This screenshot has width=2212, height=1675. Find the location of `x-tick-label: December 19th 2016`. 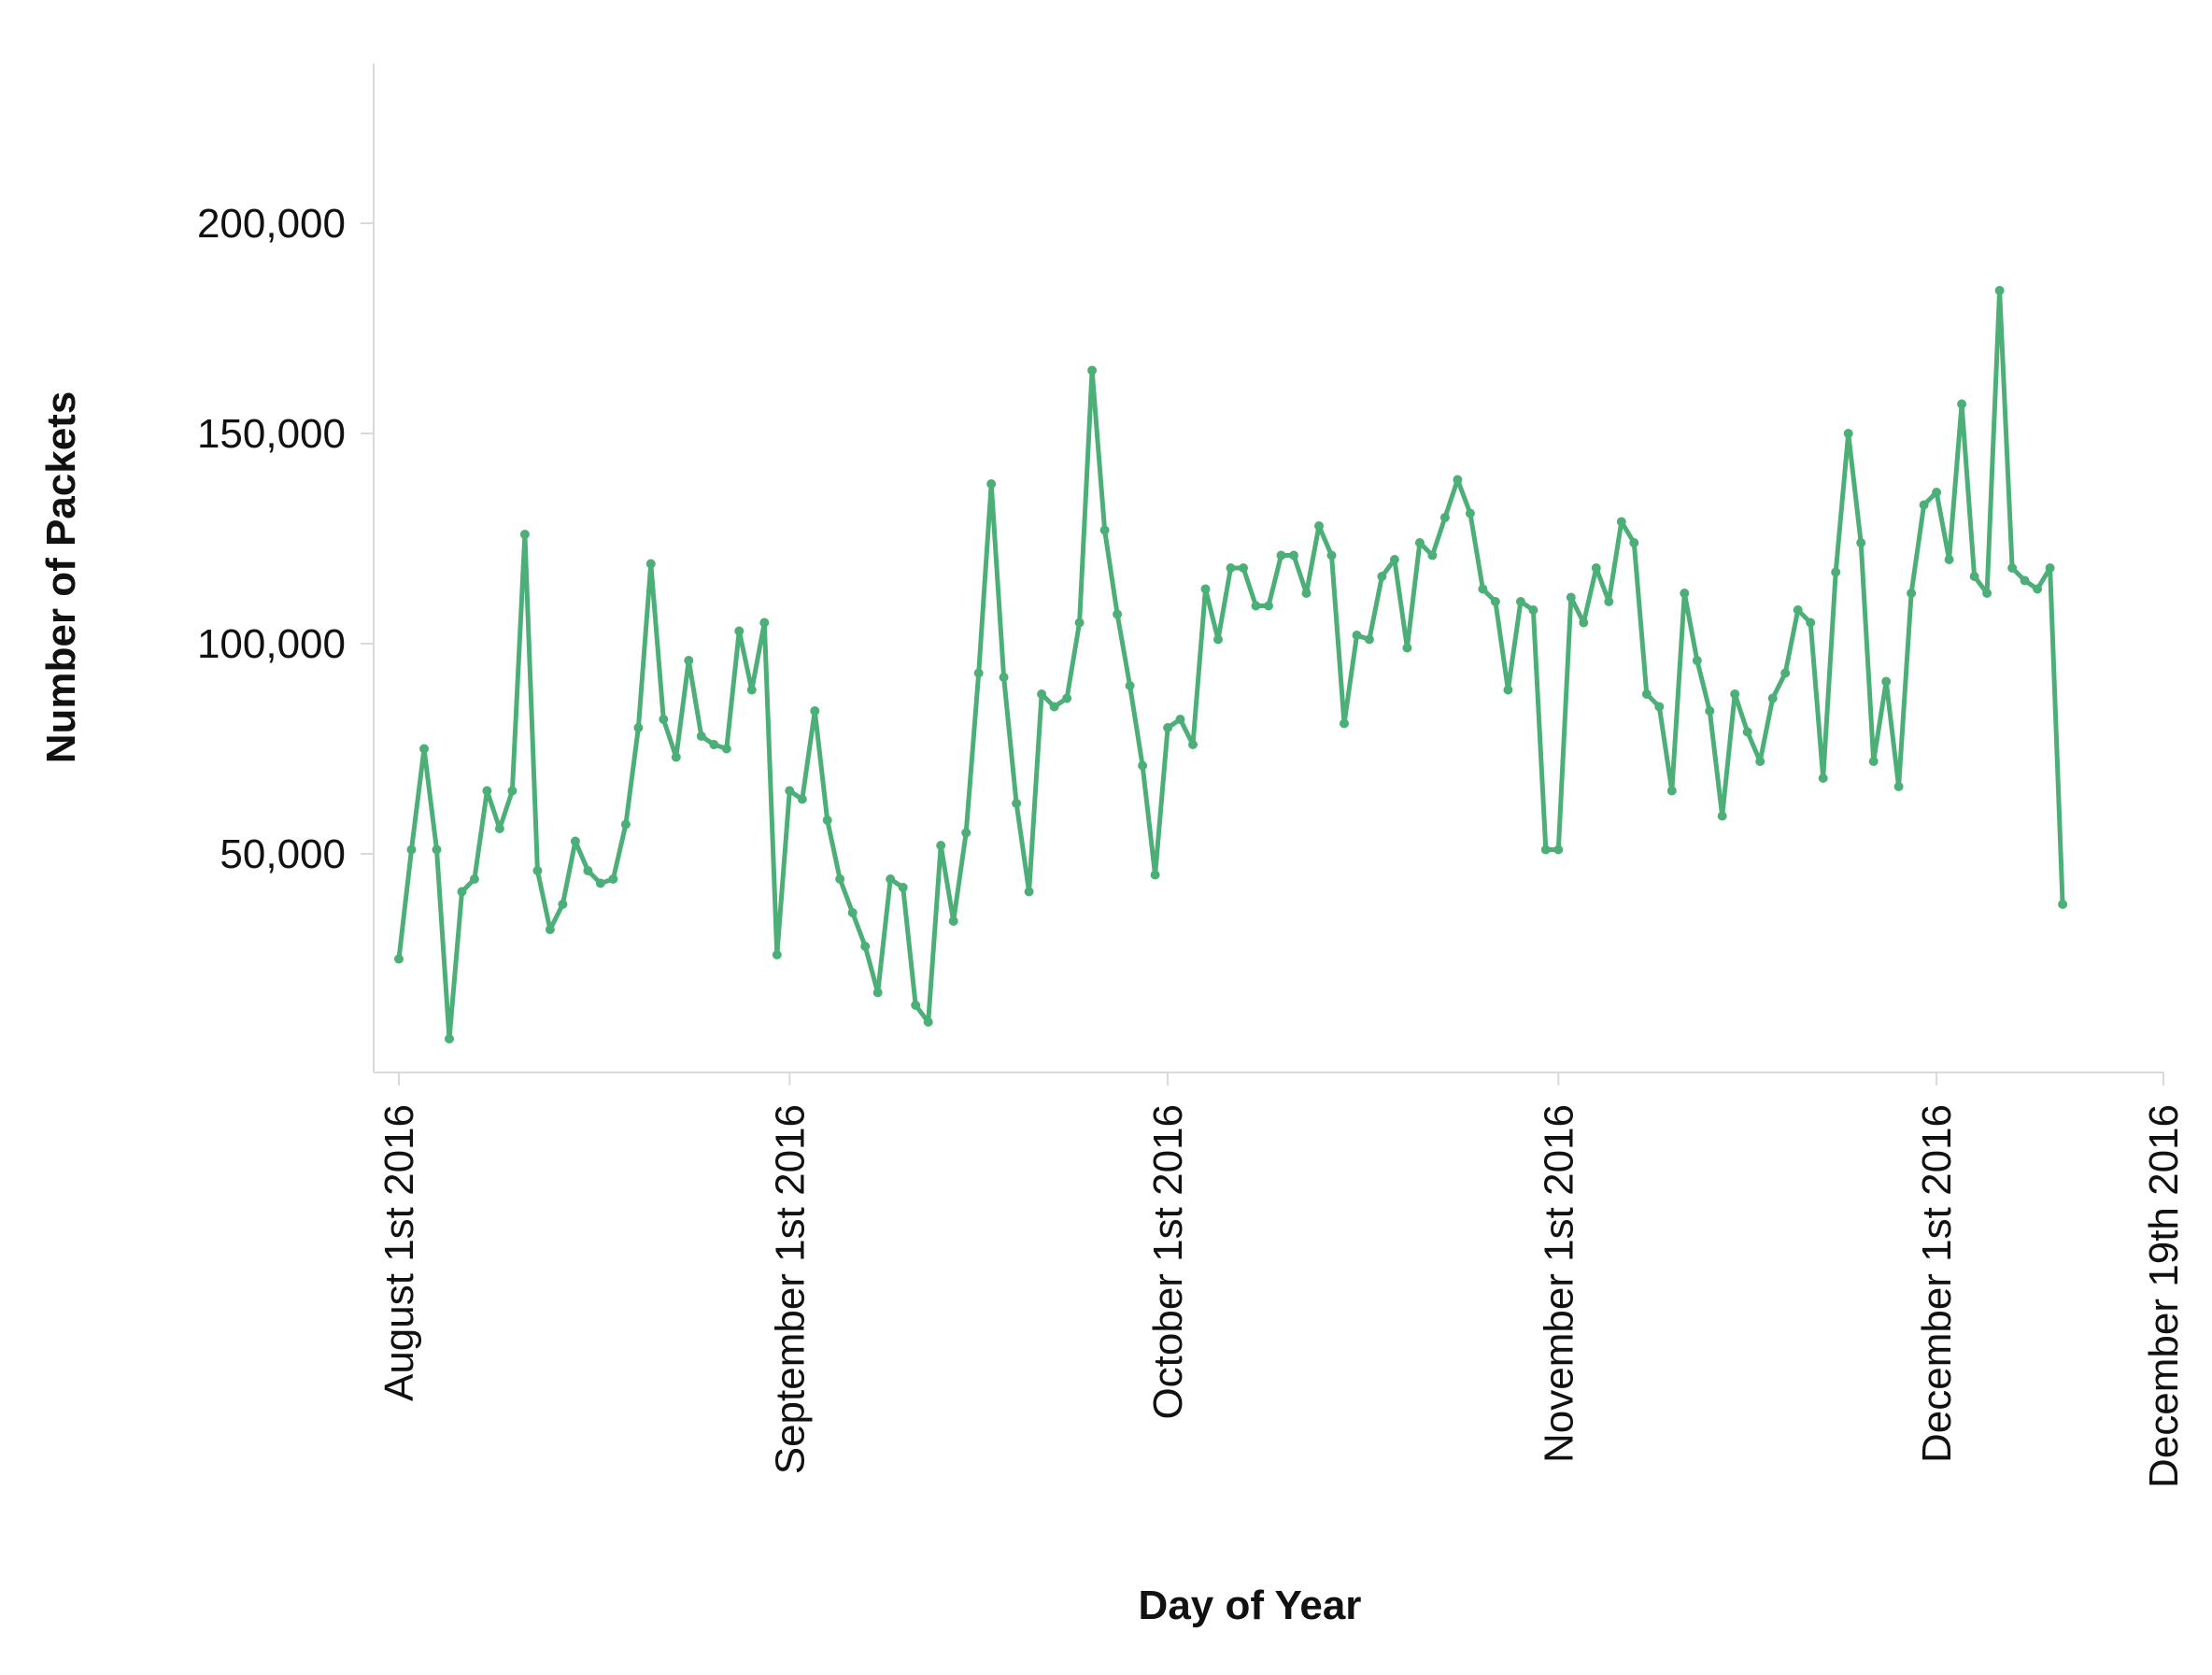

x-tick-label: December 19th 2016 is located at coordinates (2164, 1296).